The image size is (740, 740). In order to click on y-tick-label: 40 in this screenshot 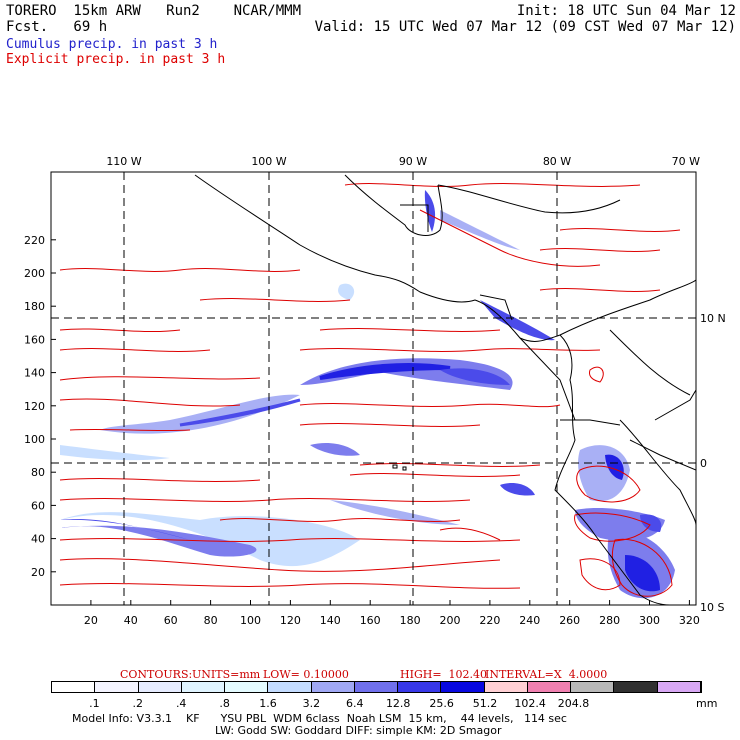, I will do `click(38, 539)`.